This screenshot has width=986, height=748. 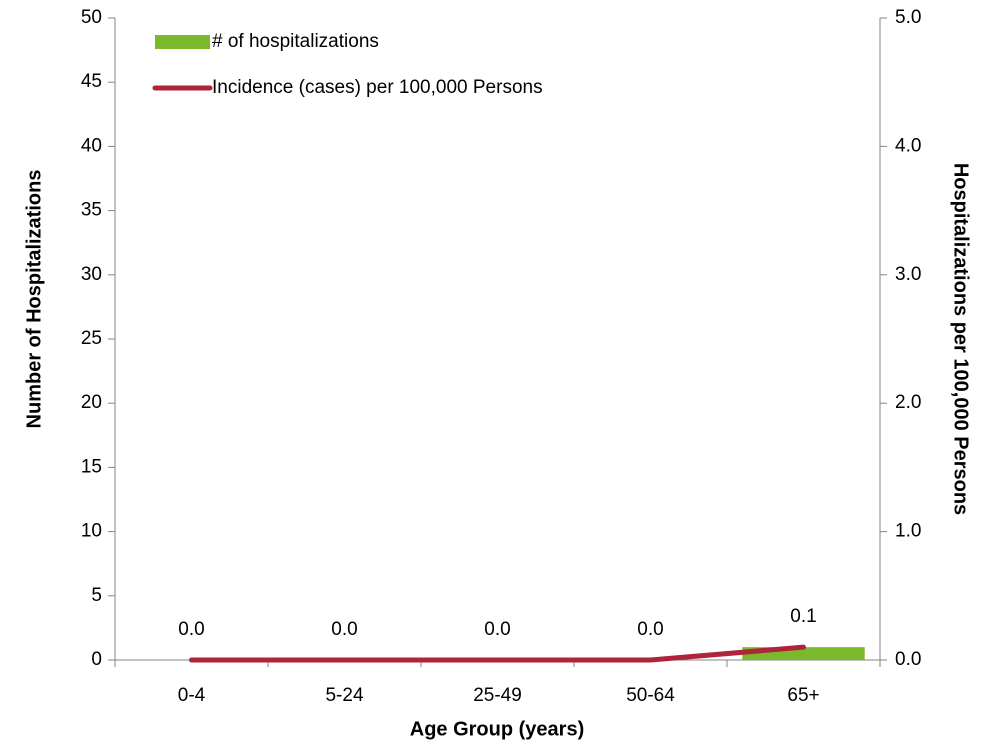 I want to click on x-tick-label: 0-4, so click(x=192, y=695).